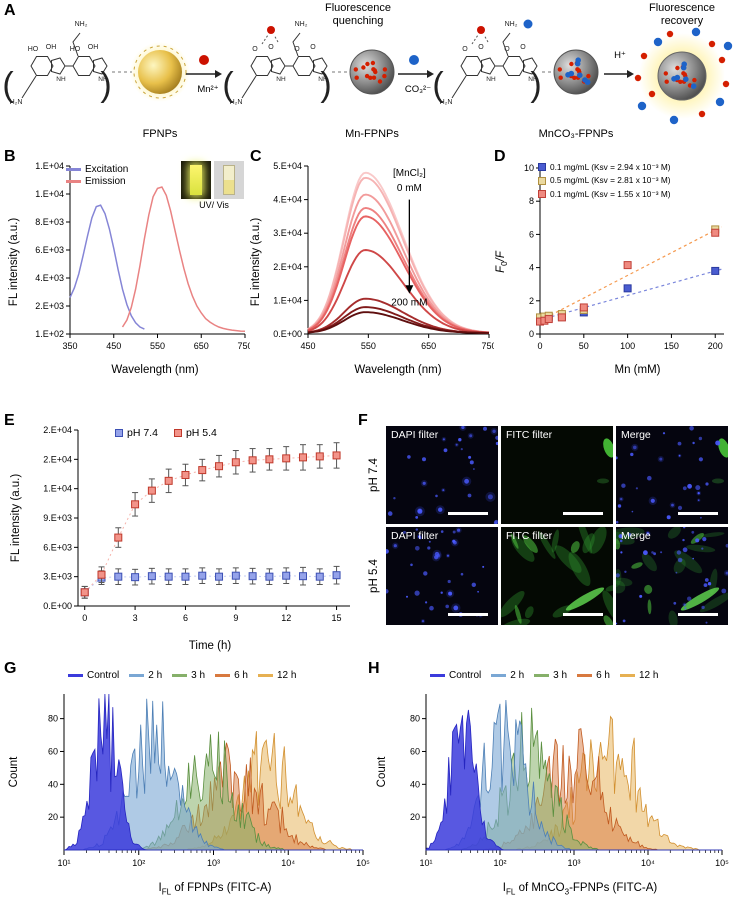  I want to click on svg-text: 10, so click(529, 168).